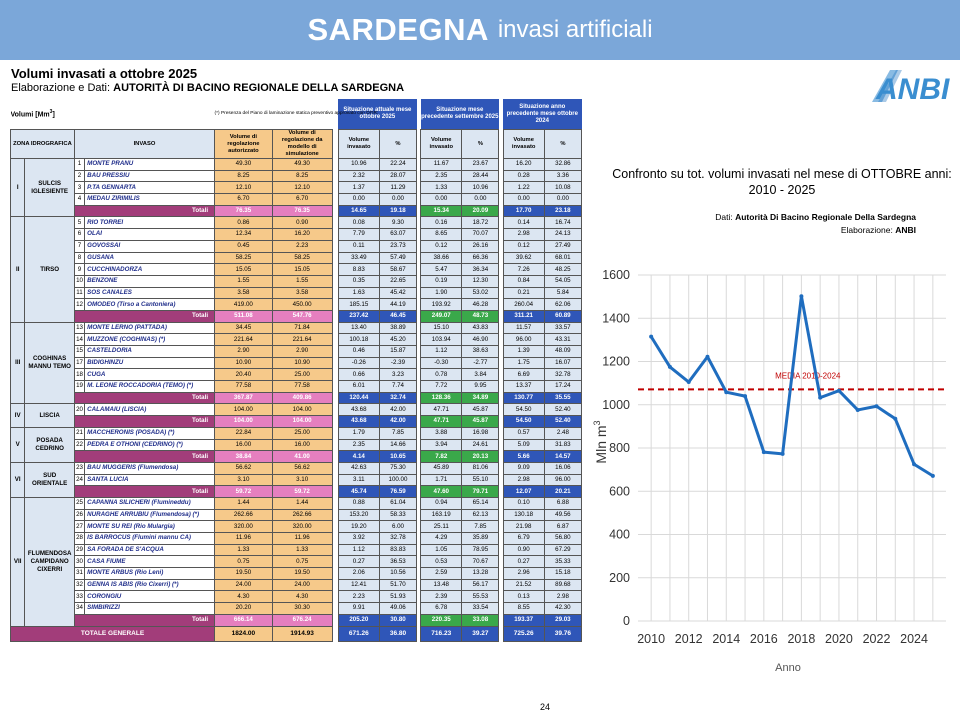  Describe the element at coordinates (302, 351) in the screenshot. I see `reg-mod-value: 2.90` at that location.